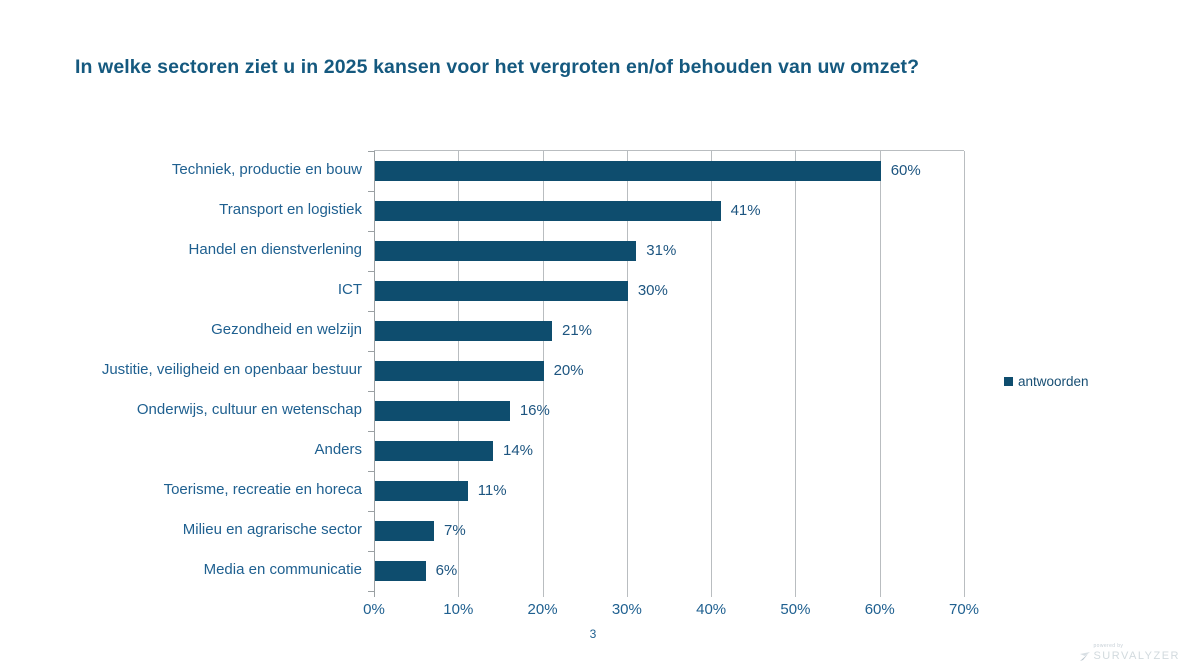  I want to click on x-axis-tick-label: 40%, so click(711, 609).